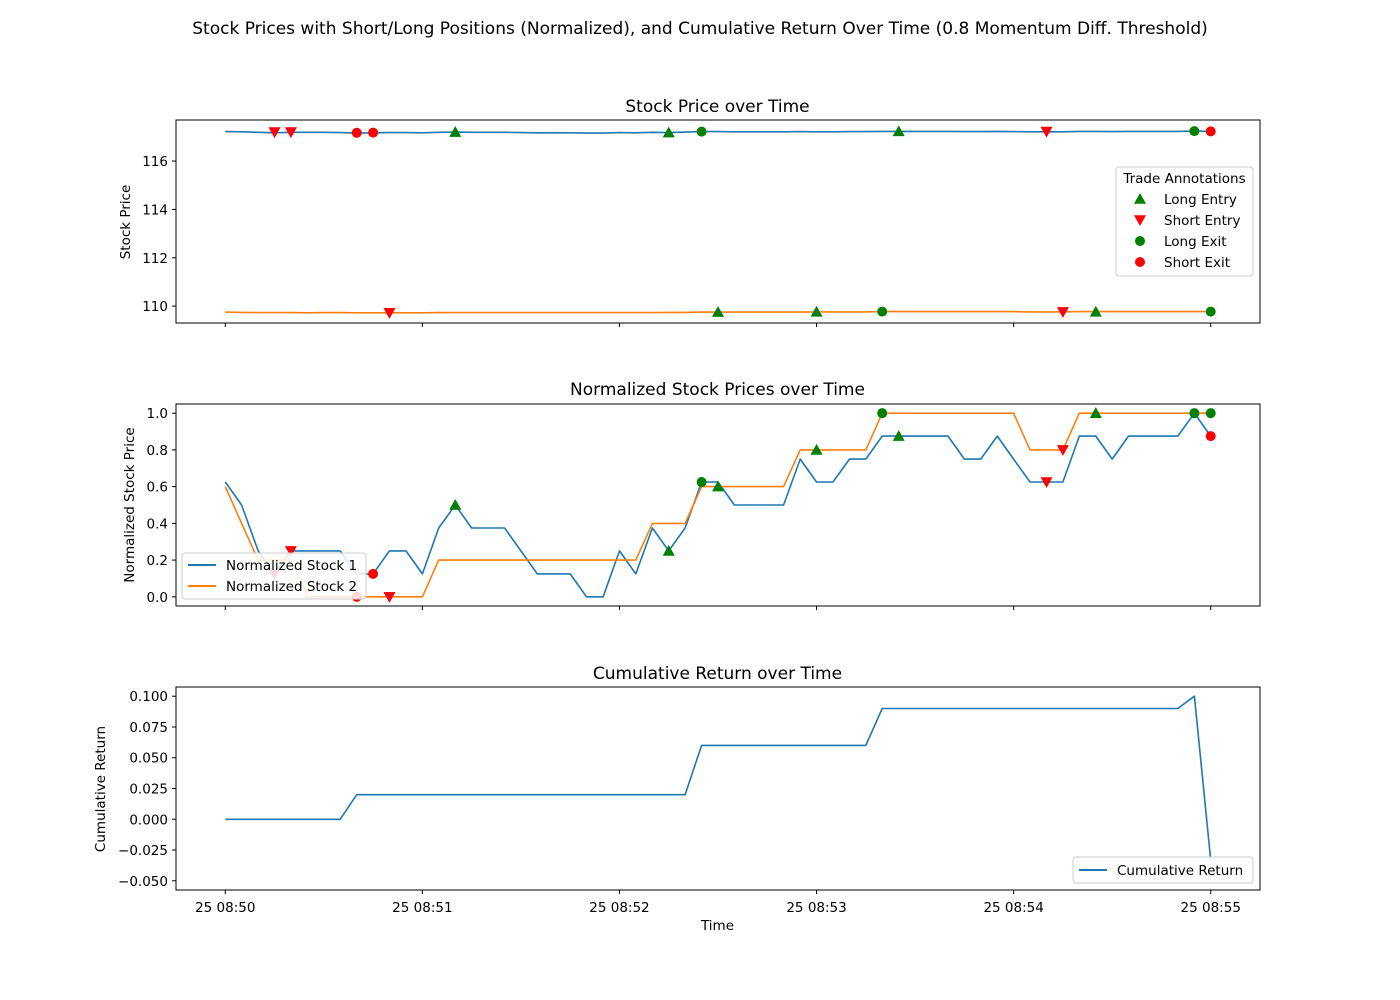 The image size is (1400, 1000). Describe the element at coordinates (717, 390) in the screenshot. I see `subplot-title: Normalized Stock Prices over Time` at that location.